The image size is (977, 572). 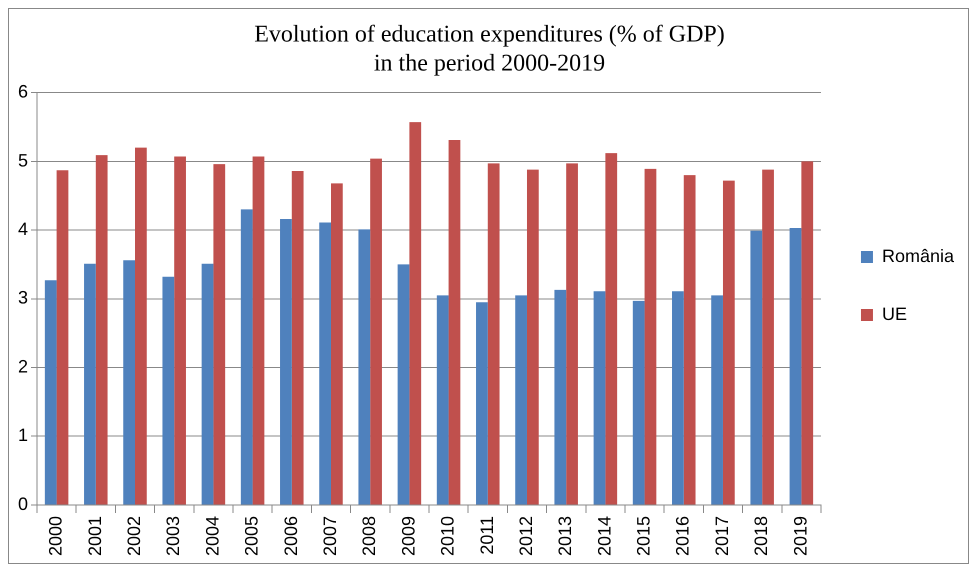 What do you see at coordinates (448, 536) in the screenshot?
I see `x-tick-label: 2010` at bounding box center [448, 536].